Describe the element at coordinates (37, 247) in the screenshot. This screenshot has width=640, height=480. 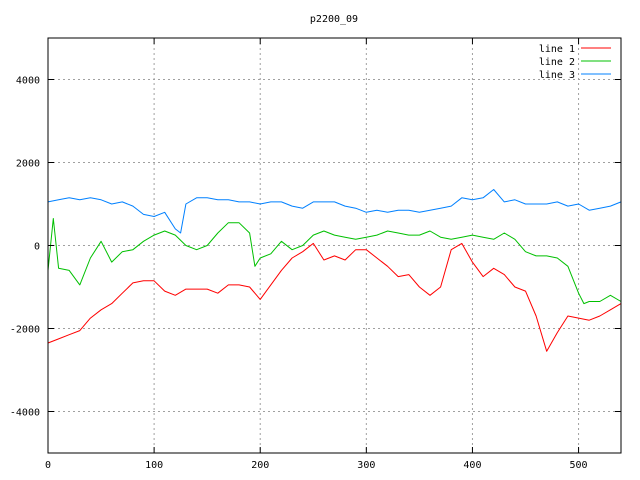
I see `y-tick-label: 0` at that location.